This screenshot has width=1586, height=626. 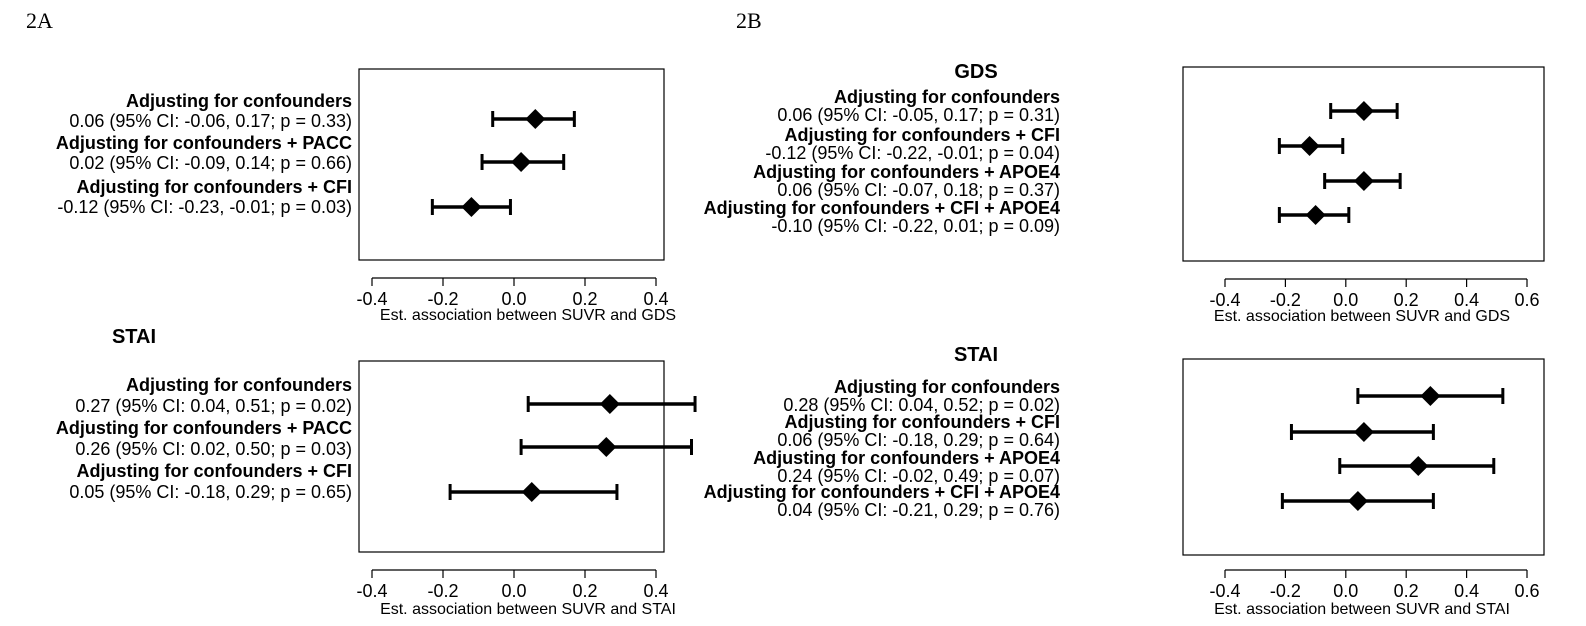 What do you see at coordinates (918, 115) in the screenshot?
I see `row-estimate-text: 0.06 (95% CI: -0.05, 0.17; p = 0.31)` at bounding box center [918, 115].